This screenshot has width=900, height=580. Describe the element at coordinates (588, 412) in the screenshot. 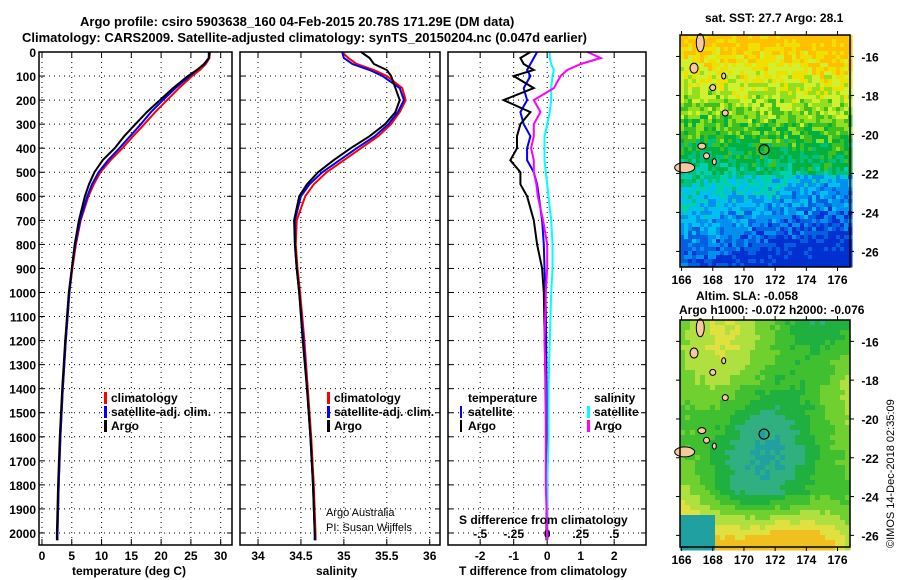

I see `legend-swatch-s-satellite` at that location.